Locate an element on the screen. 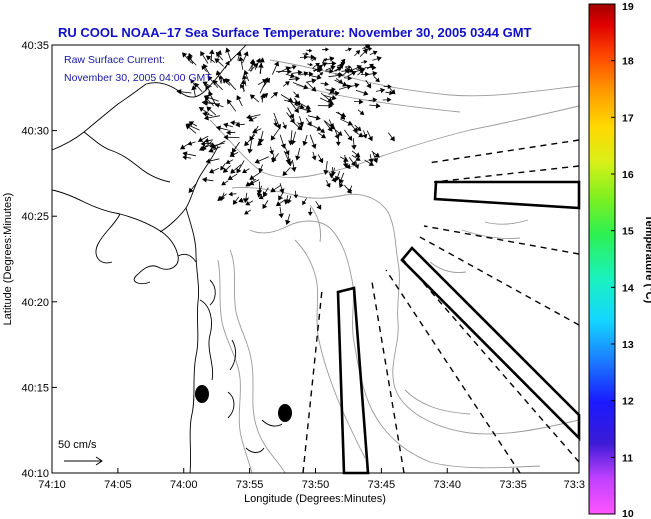  colorbar-tick-label: 18 is located at coordinates (628, 62).